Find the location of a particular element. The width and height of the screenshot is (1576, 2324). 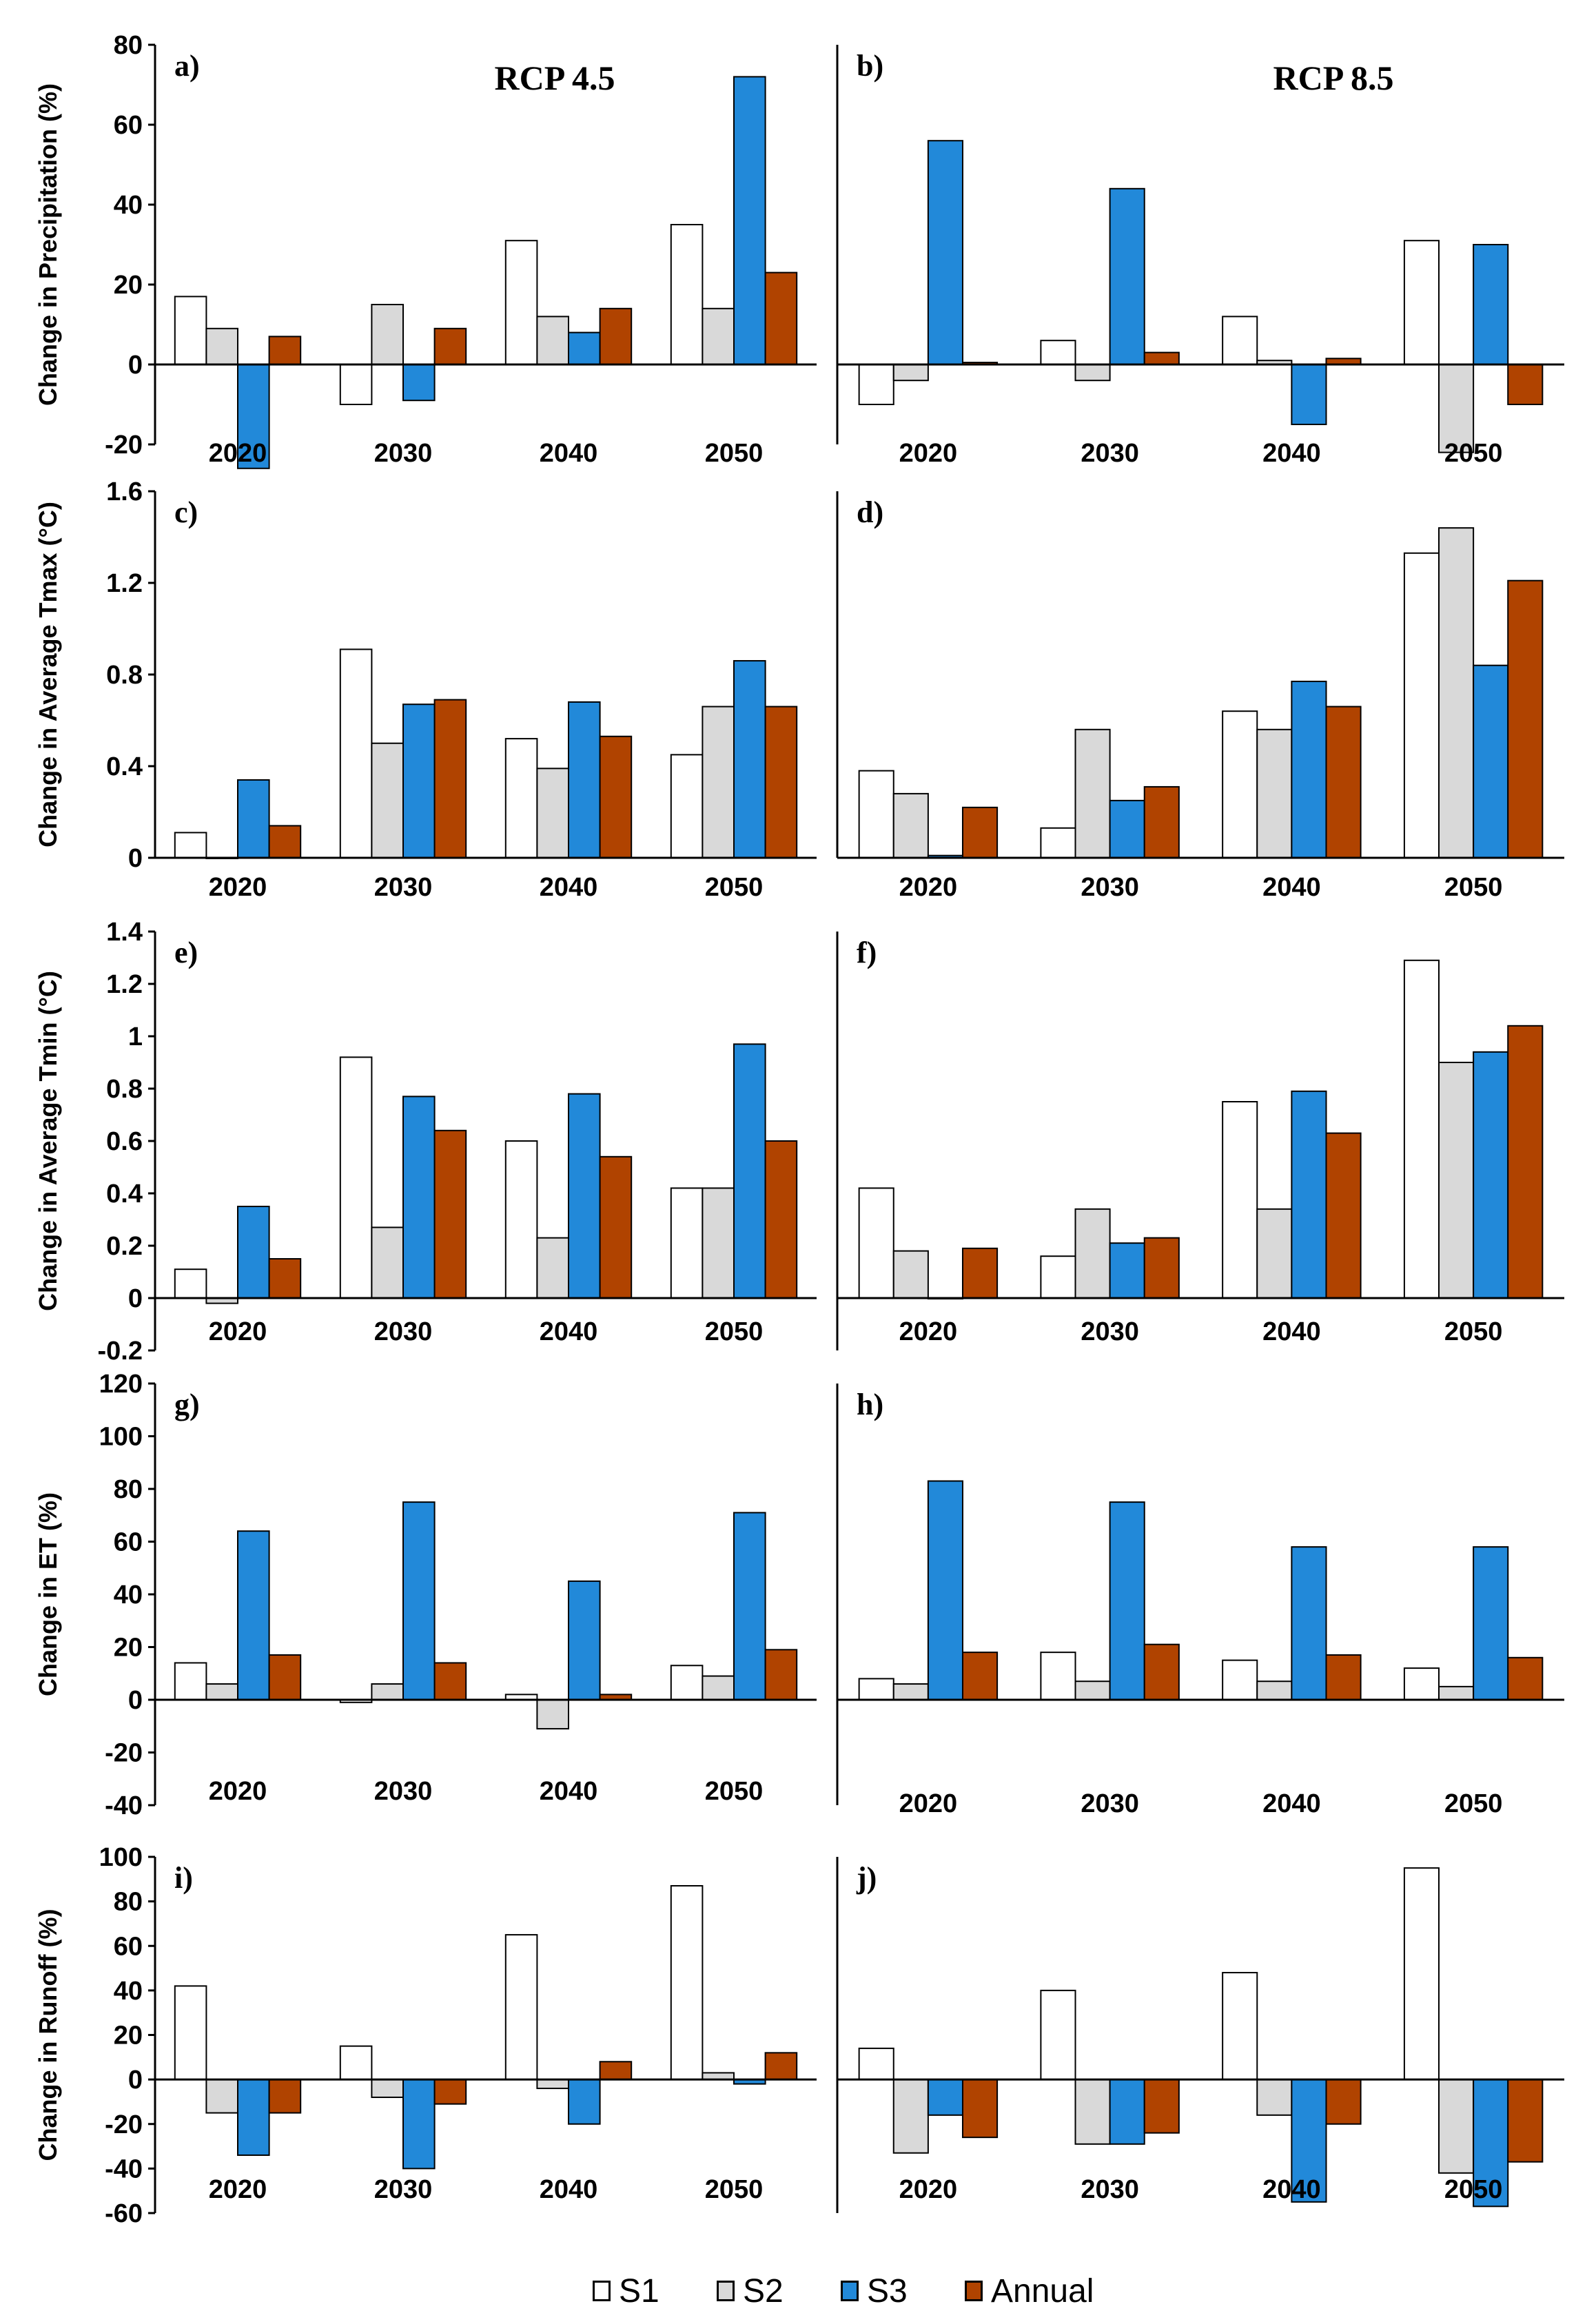

bar-10-s1-2030 is located at coordinates (1058, 2035).